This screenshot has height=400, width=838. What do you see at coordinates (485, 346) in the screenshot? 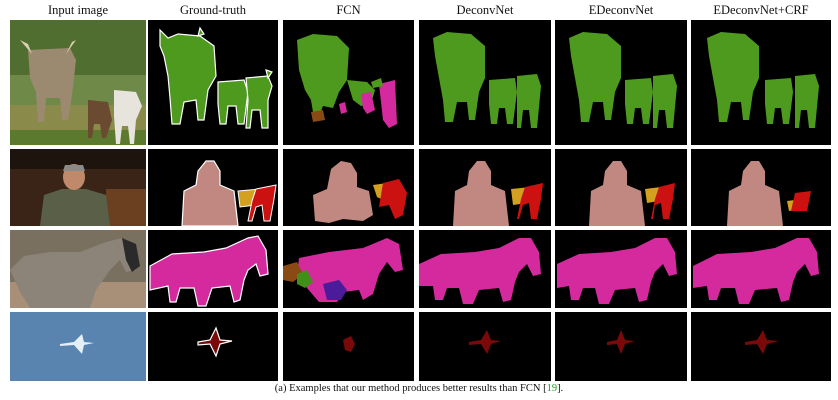
I see `deconvnet-aeroplane` at bounding box center [485, 346].